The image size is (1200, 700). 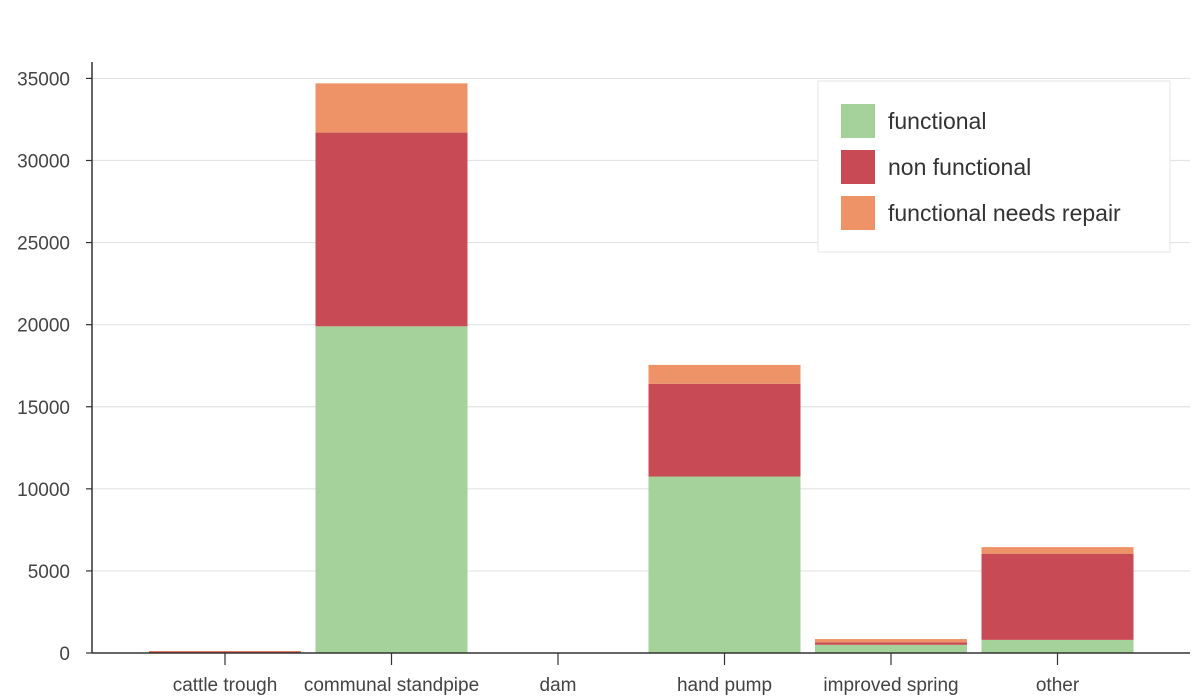 I want to click on bar-hand-pump-functional, so click(x=724, y=564).